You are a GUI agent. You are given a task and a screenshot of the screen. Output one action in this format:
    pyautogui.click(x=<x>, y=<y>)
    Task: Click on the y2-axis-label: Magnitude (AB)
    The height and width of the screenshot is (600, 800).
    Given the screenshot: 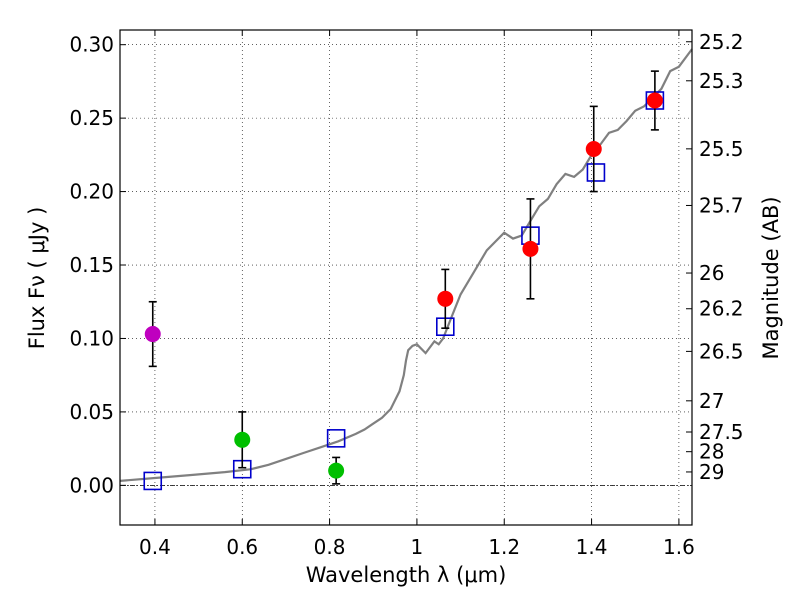 What is the action you would take?
    pyautogui.click(x=771, y=277)
    